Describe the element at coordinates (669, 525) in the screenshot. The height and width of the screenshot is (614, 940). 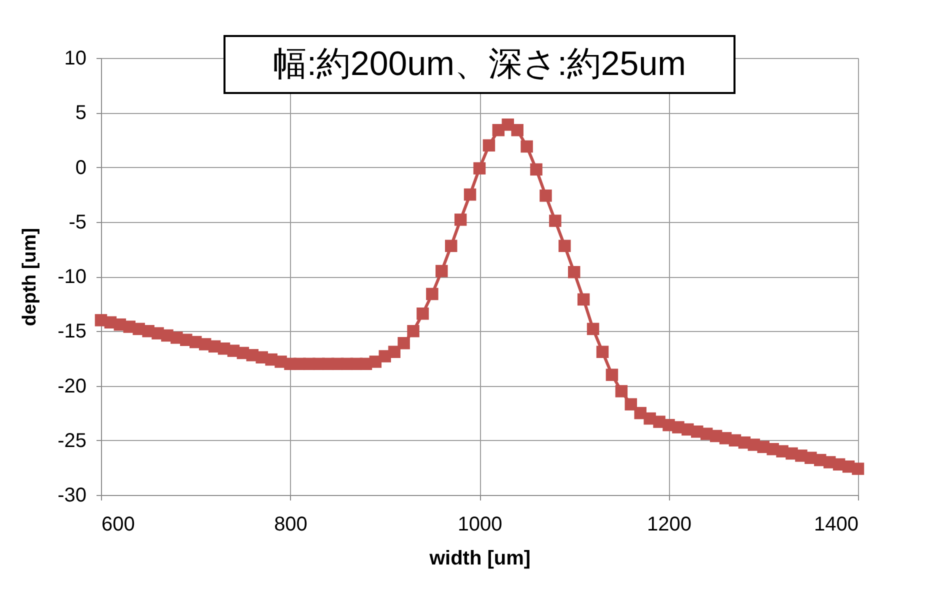
I see `x-tick-label: 1200` at that location.